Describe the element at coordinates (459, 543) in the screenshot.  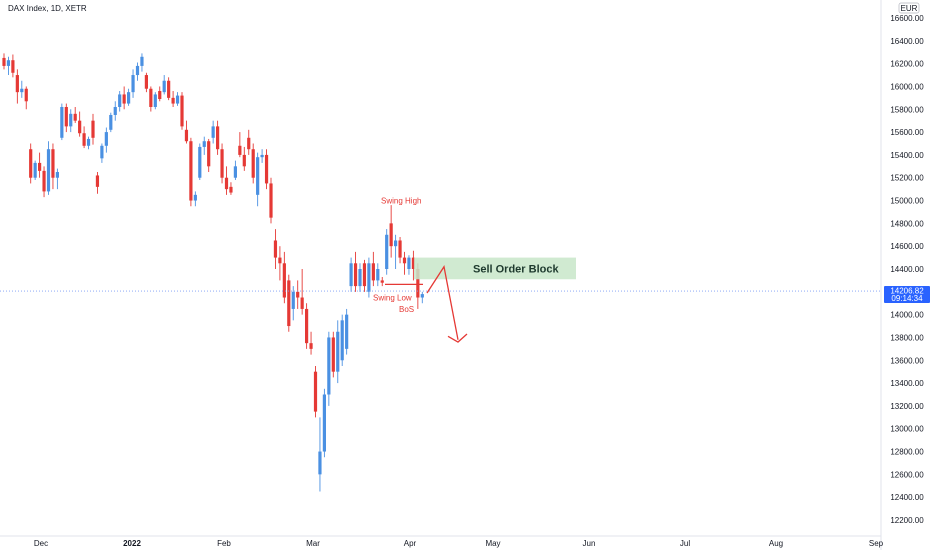
I see `time-axis: Dec 2022 Feb Mar Apr May Jun Jul Aug Sep` at that location.